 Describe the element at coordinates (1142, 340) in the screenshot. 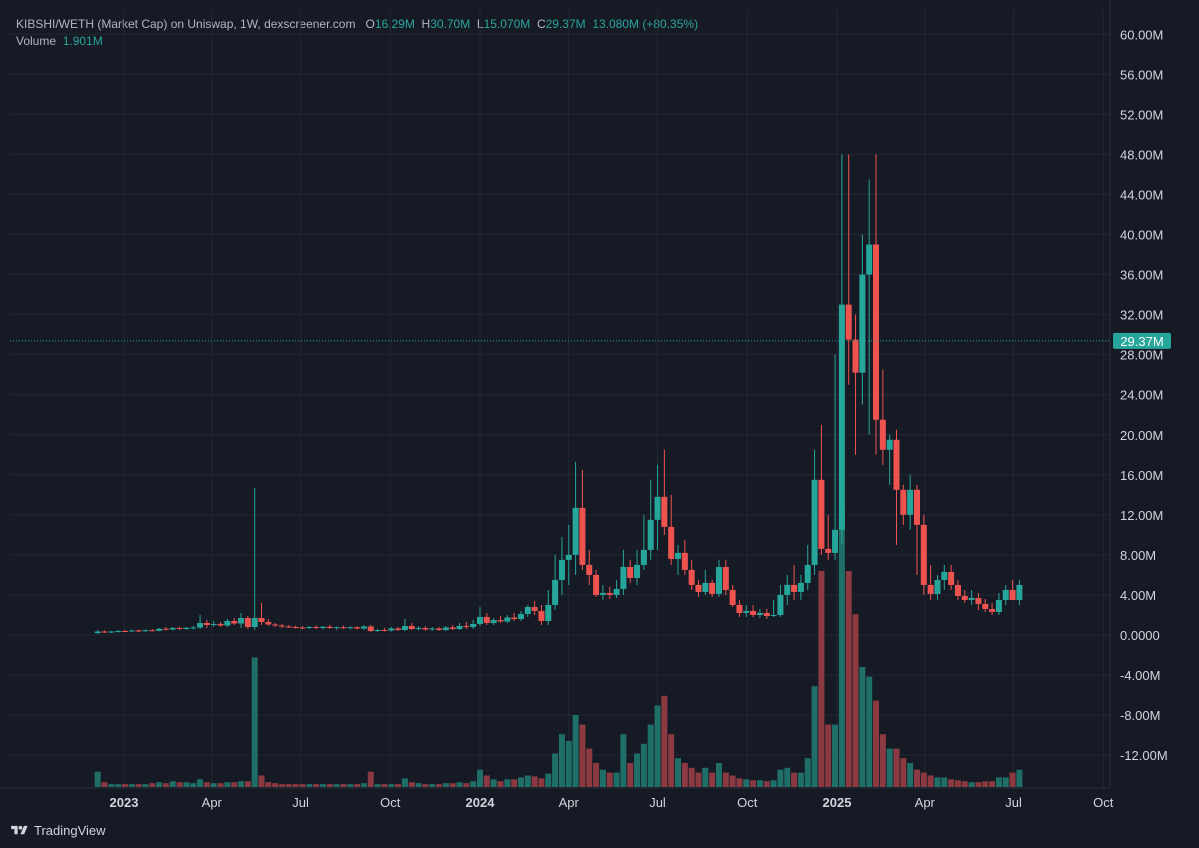

I see `last-price-badge` at that location.